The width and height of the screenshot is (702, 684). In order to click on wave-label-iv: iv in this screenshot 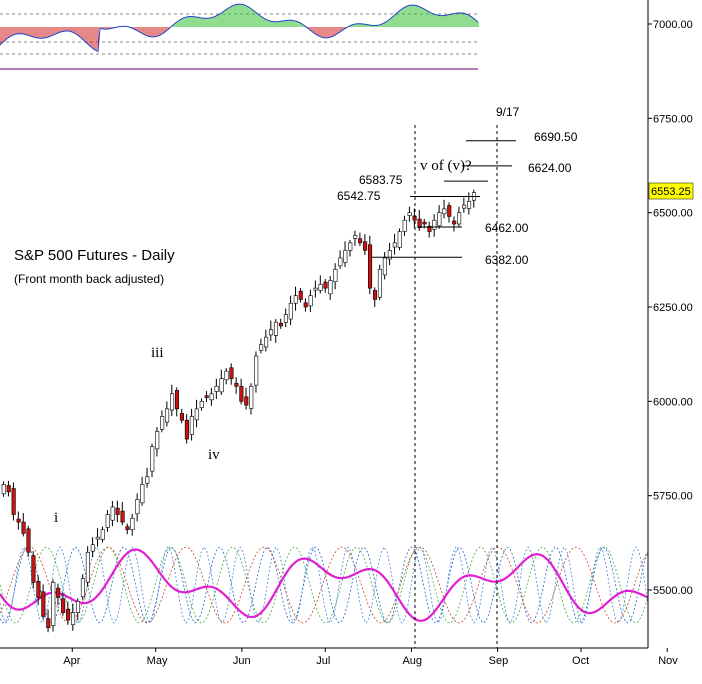, I will do `click(214, 455)`.